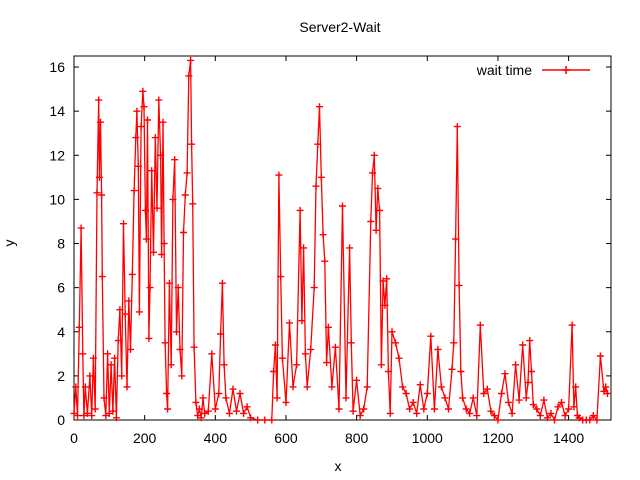 The height and width of the screenshot is (480, 640). What do you see at coordinates (286, 438) in the screenshot?
I see `x-tick-label: 600` at bounding box center [286, 438].